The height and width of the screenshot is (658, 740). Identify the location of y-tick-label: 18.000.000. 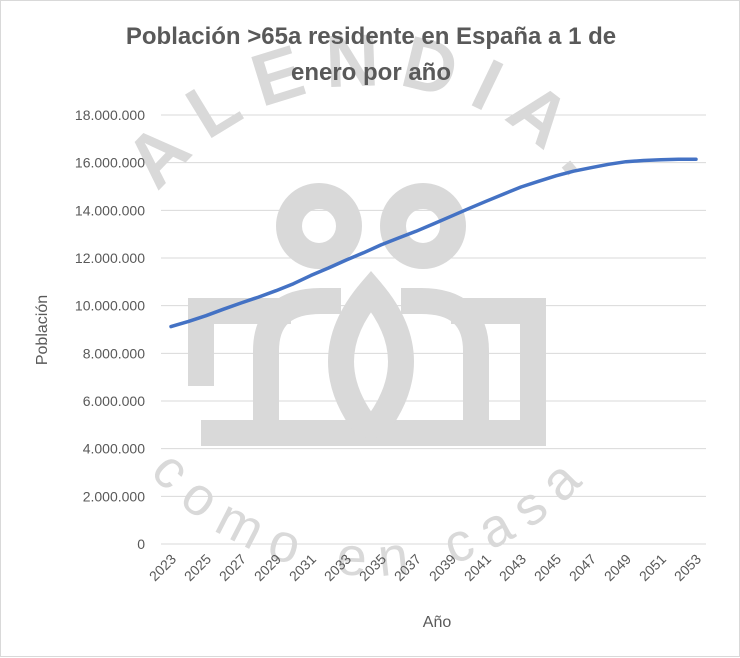
(110, 115).